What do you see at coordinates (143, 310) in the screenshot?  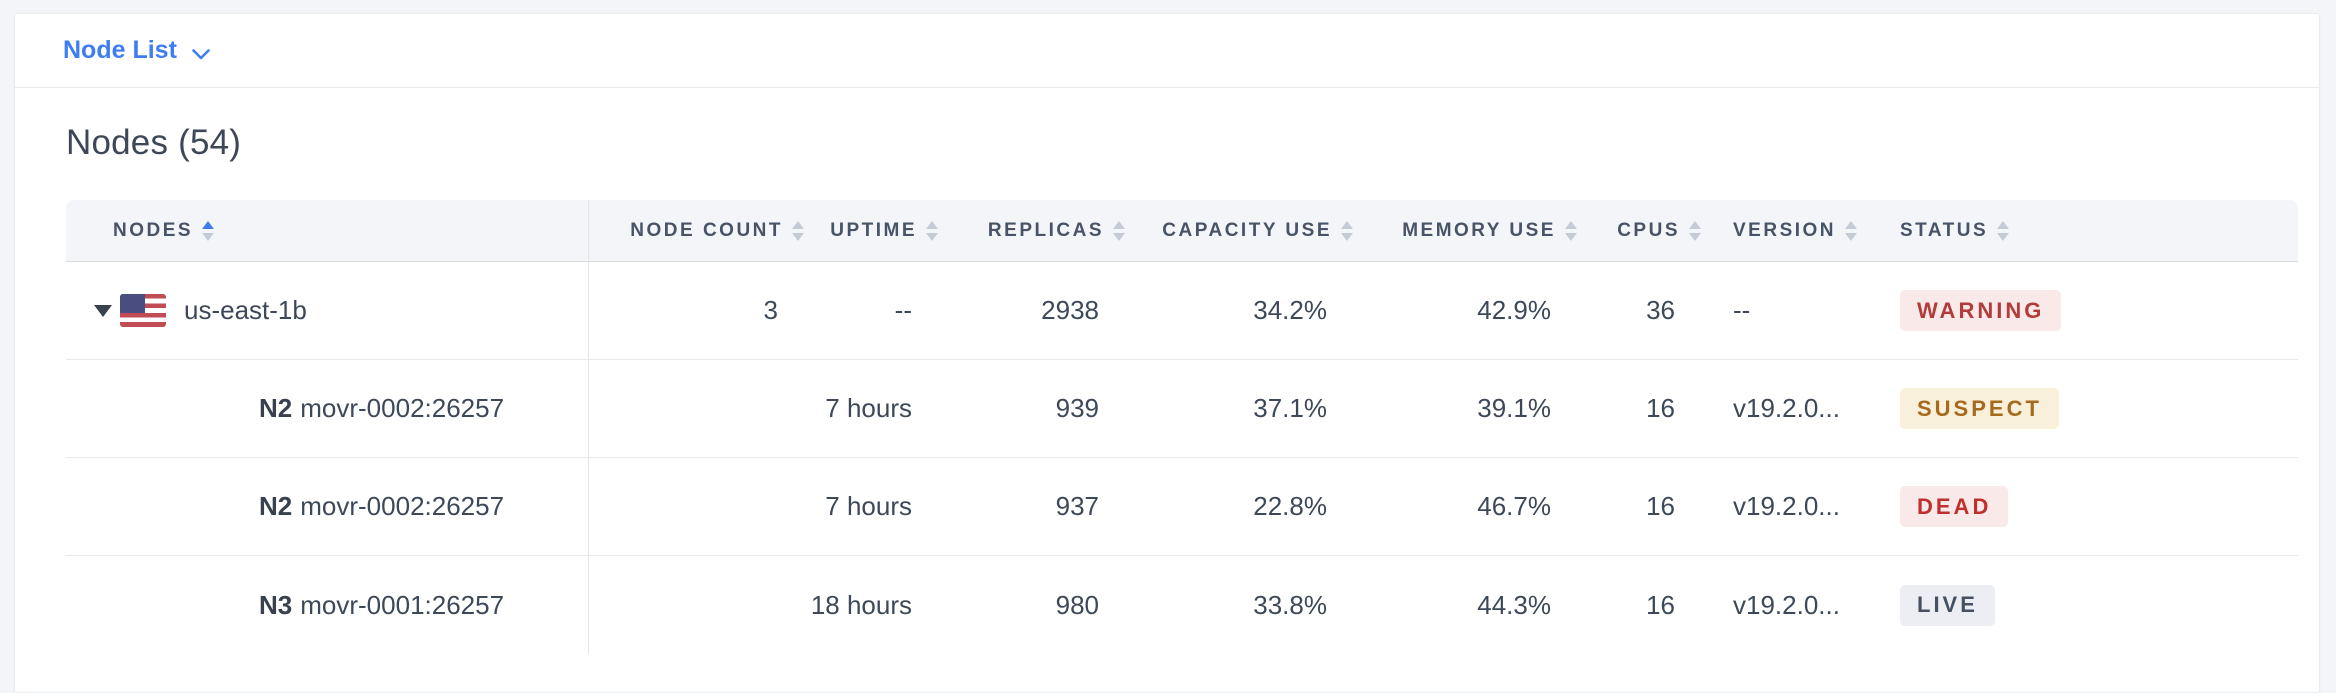 I see `us-flag-icon` at bounding box center [143, 310].